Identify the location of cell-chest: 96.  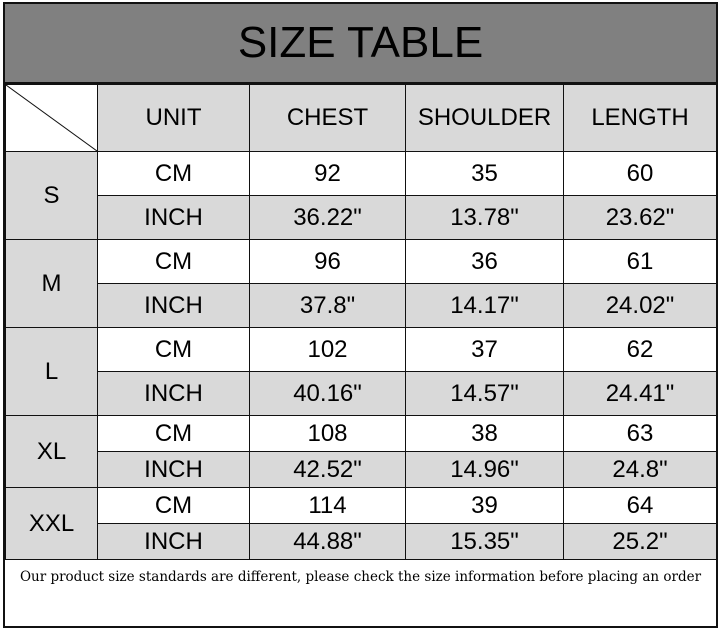
(327, 261).